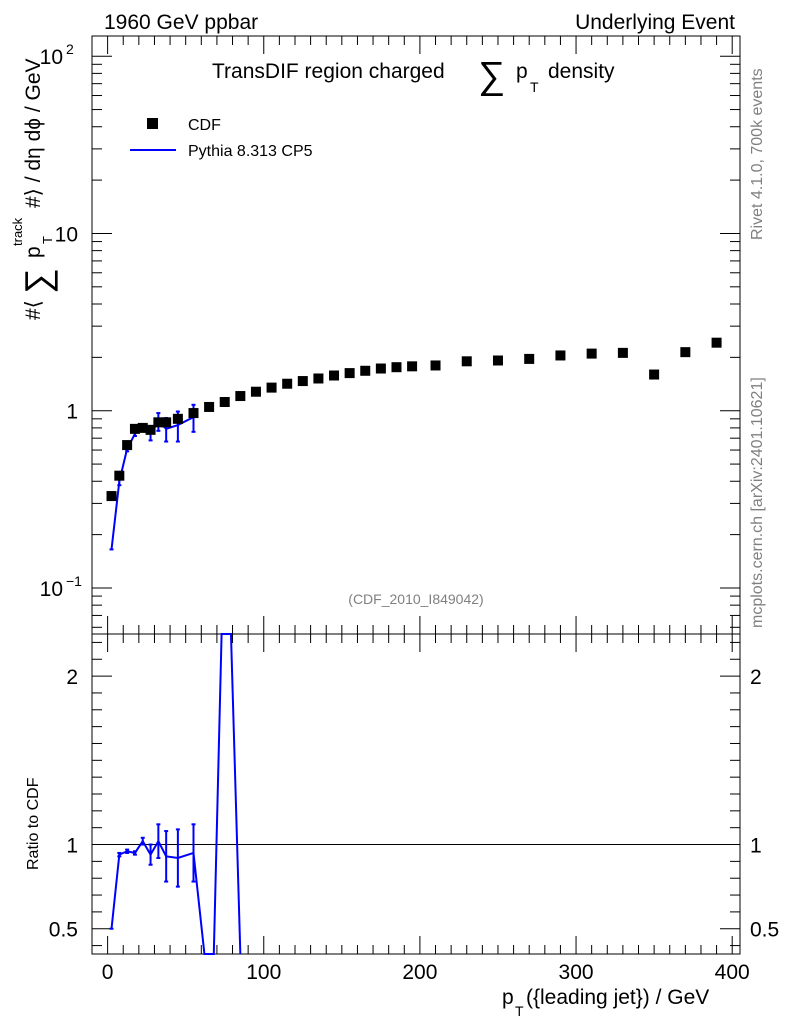  Describe the element at coordinates (250, 151) in the screenshot. I see `legend-mc-label: Pythia 8.313 CP5` at that location.